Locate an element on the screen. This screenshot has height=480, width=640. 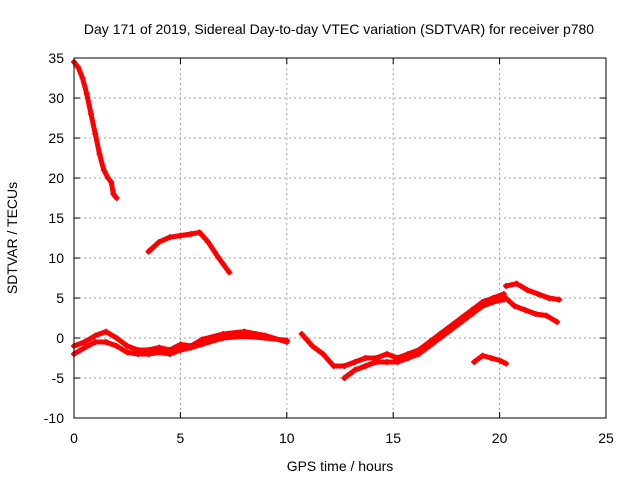
y-tick-label: 15 is located at coordinates (56, 218).